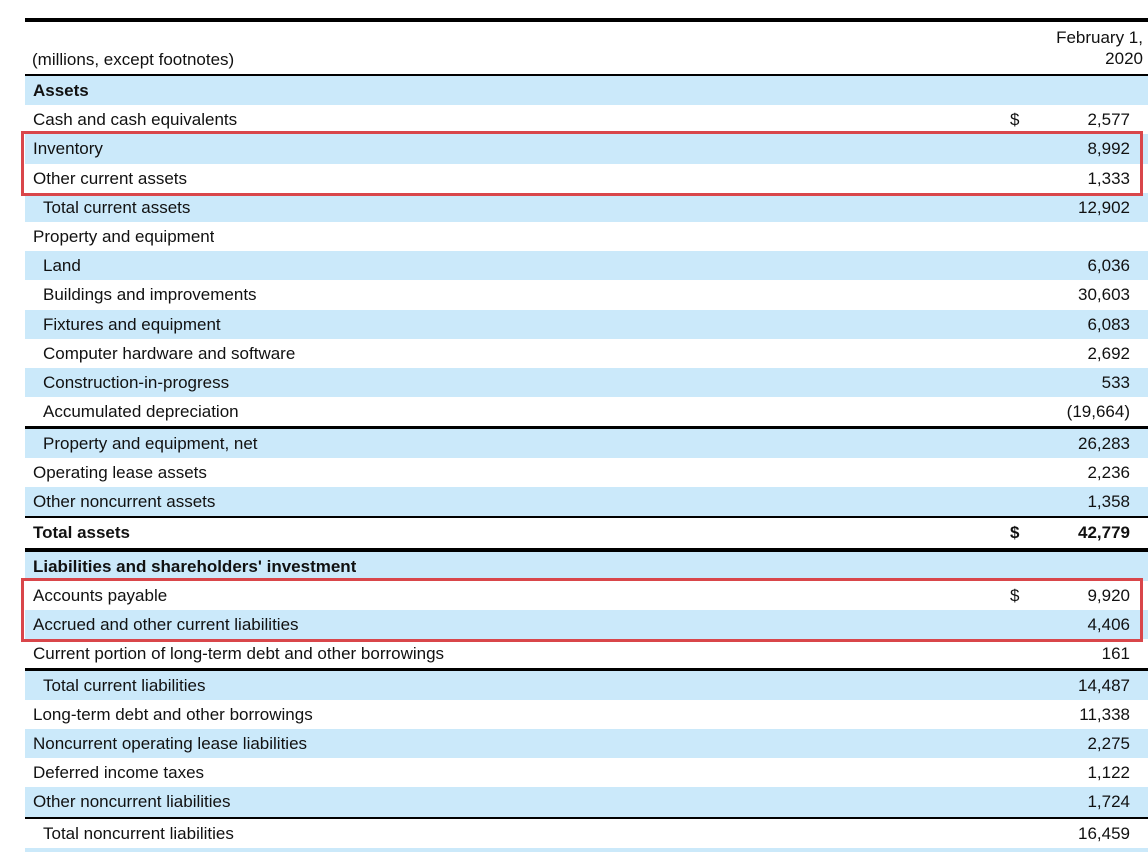 This screenshot has height=852, width=1148. I want to click on row-value: 2,236, so click(1108, 472).